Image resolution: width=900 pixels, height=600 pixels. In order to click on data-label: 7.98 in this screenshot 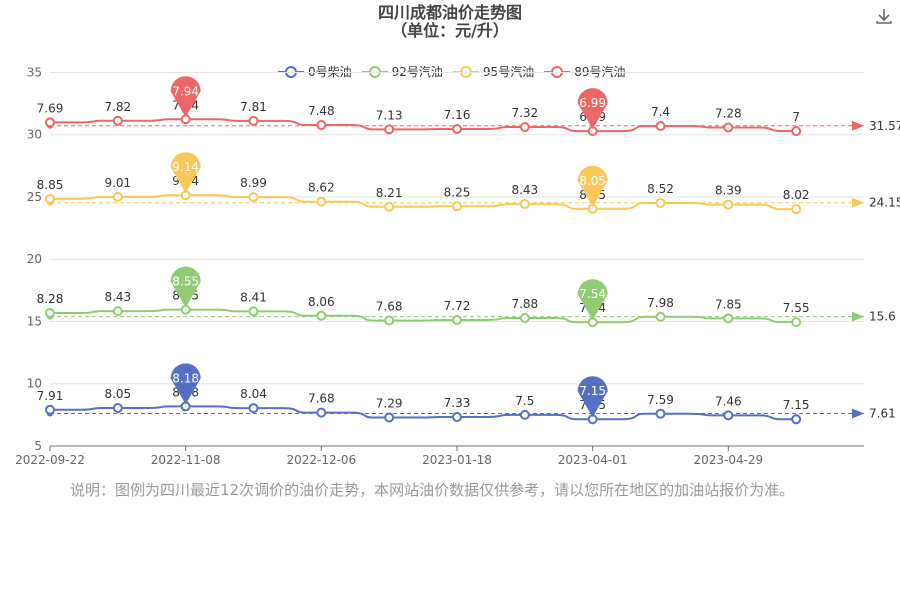, I will do `click(660, 303)`.